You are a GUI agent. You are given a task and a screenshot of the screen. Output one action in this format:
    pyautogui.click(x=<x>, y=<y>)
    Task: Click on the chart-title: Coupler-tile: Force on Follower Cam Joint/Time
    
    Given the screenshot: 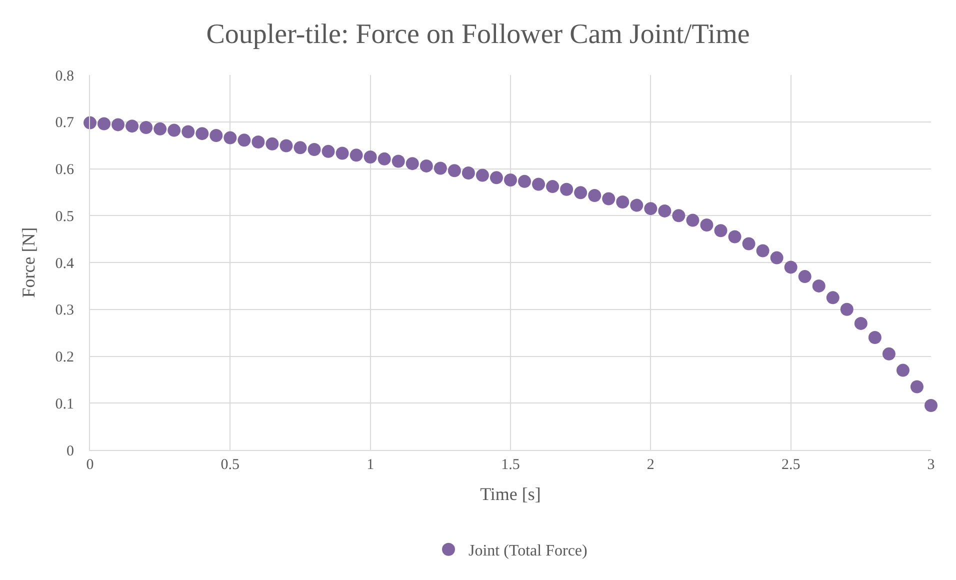 What is the action you would take?
    pyautogui.click(x=478, y=34)
    